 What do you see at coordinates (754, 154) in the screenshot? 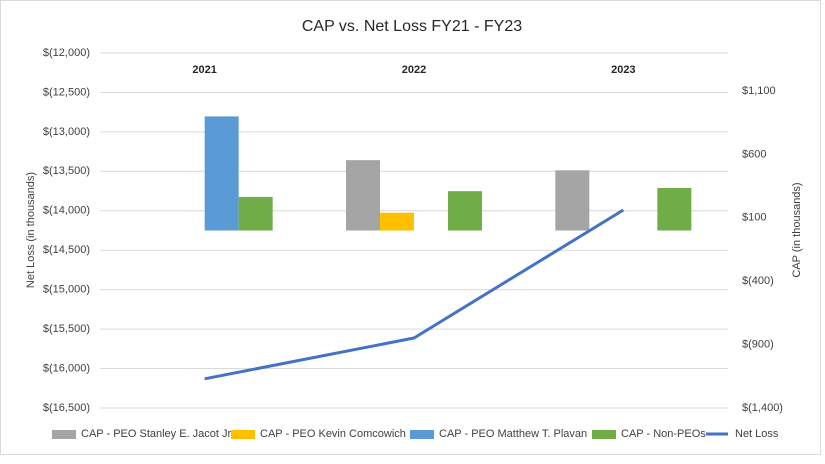
I see `y2-tick-label: $600` at bounding box center [754, 154].